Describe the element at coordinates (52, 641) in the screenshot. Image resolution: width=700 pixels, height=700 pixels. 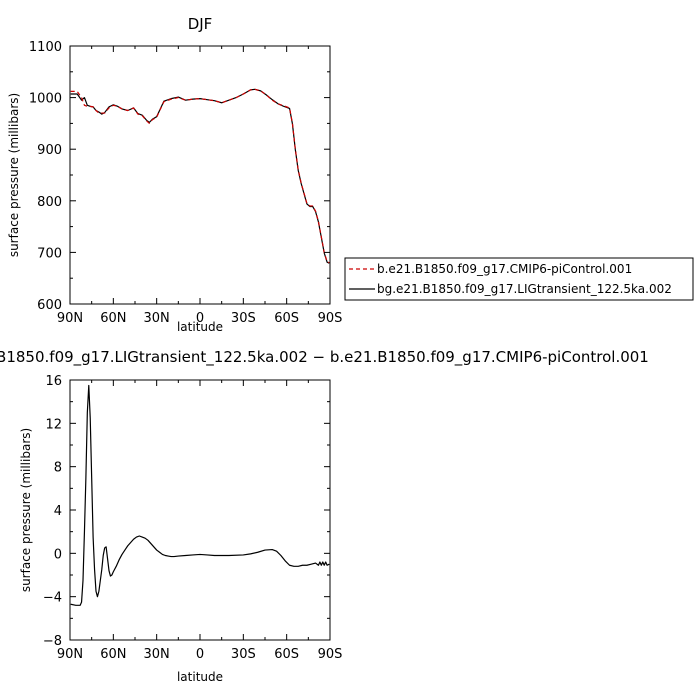
I see `bottom-ytick-label: −8` at that location.